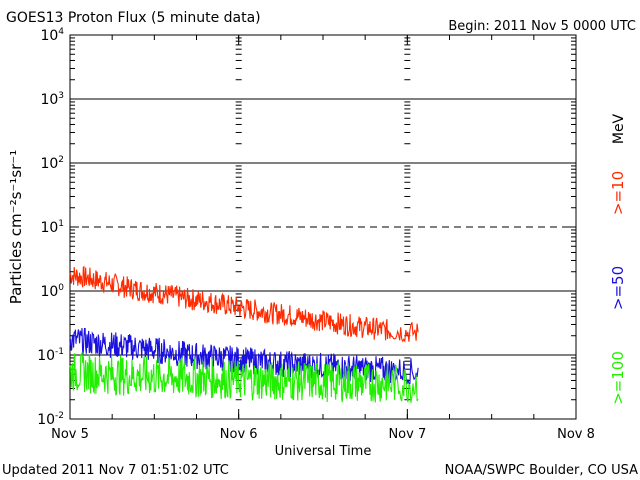 Image resolution: width=640 pixels, height=480 pixels. What do you see at coordinates (52, 35) in the screenshot?
I see `y-tick-label: 104` at bounding box center [52, 35].